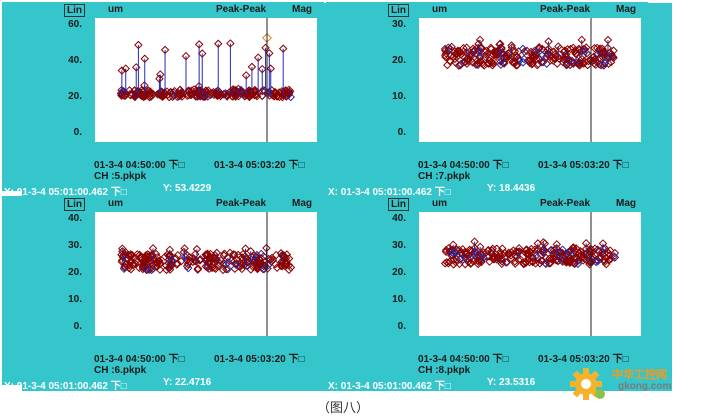 This screenshot has width=702, height=420. What do you see at coordinates (639, 374) in the screenshot?
I see `watermark-title: 中华工控网` at bounding box center [639, 374].